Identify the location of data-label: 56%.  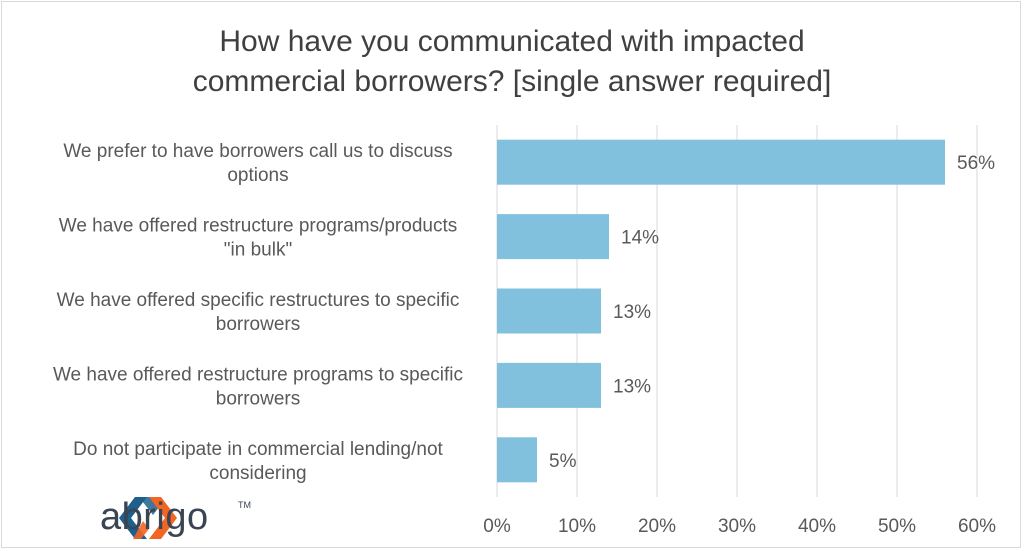
(976, 163).